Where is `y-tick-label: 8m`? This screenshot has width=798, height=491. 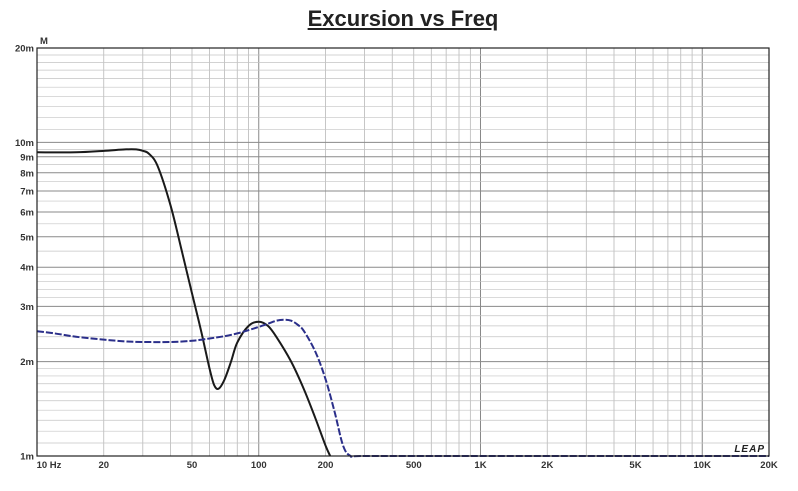
y-tick-label: 8m is located at coordinates (27, 173).